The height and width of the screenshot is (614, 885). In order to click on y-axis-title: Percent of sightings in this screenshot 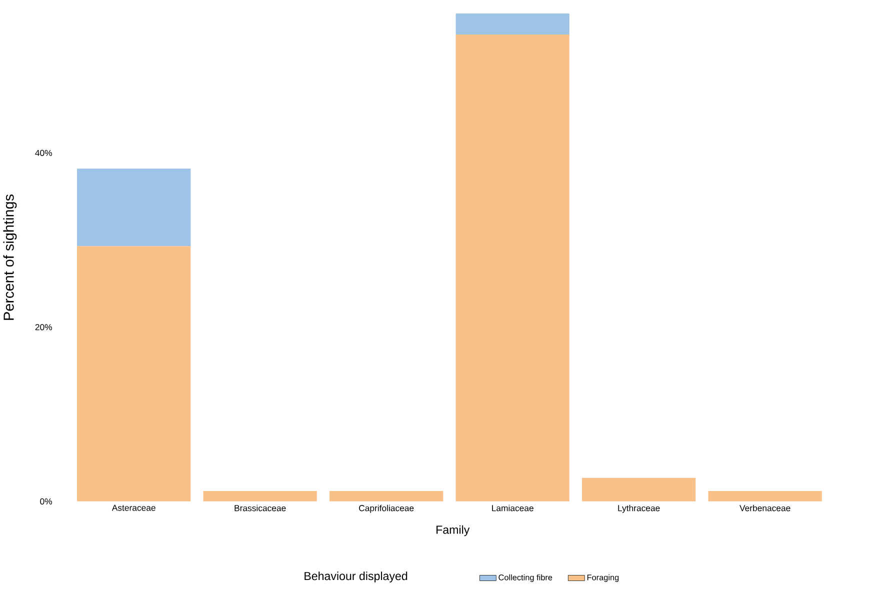, I will do `click(10, 257)`.